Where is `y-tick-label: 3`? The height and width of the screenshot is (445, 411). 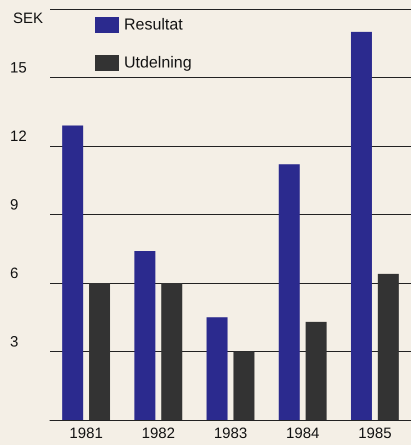 y-tick-label: 3 is located at coordinates (14, 342).